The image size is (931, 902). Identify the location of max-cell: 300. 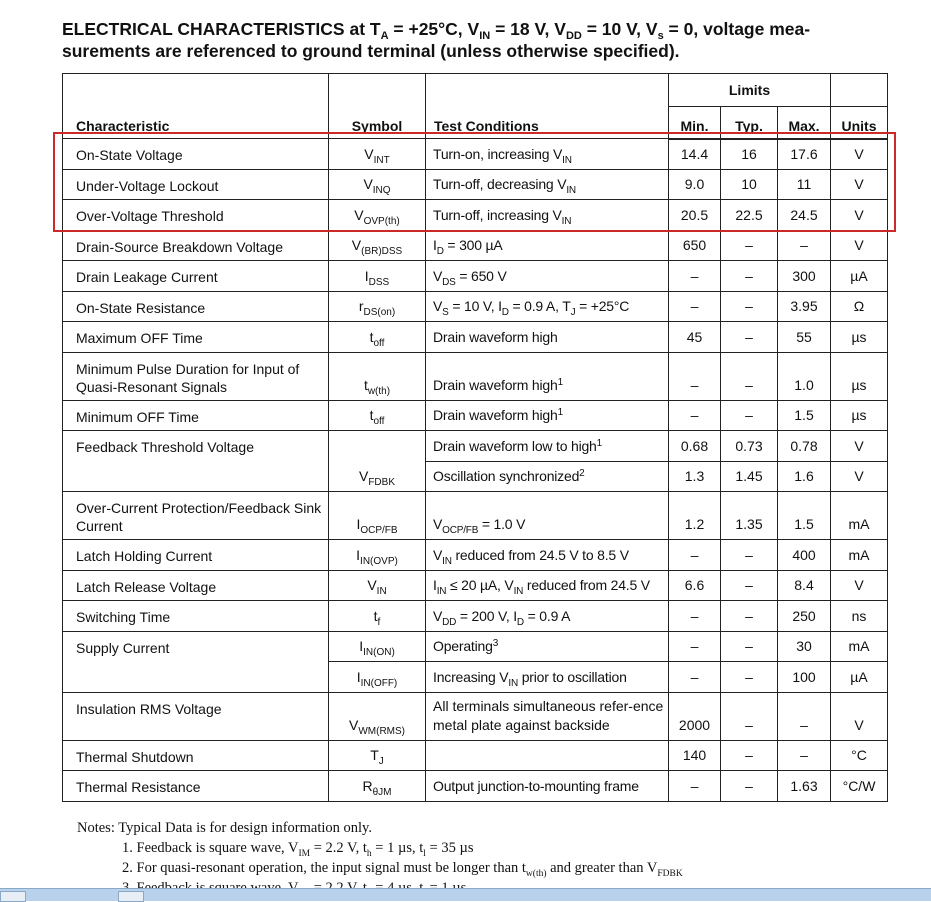
(804, 276).